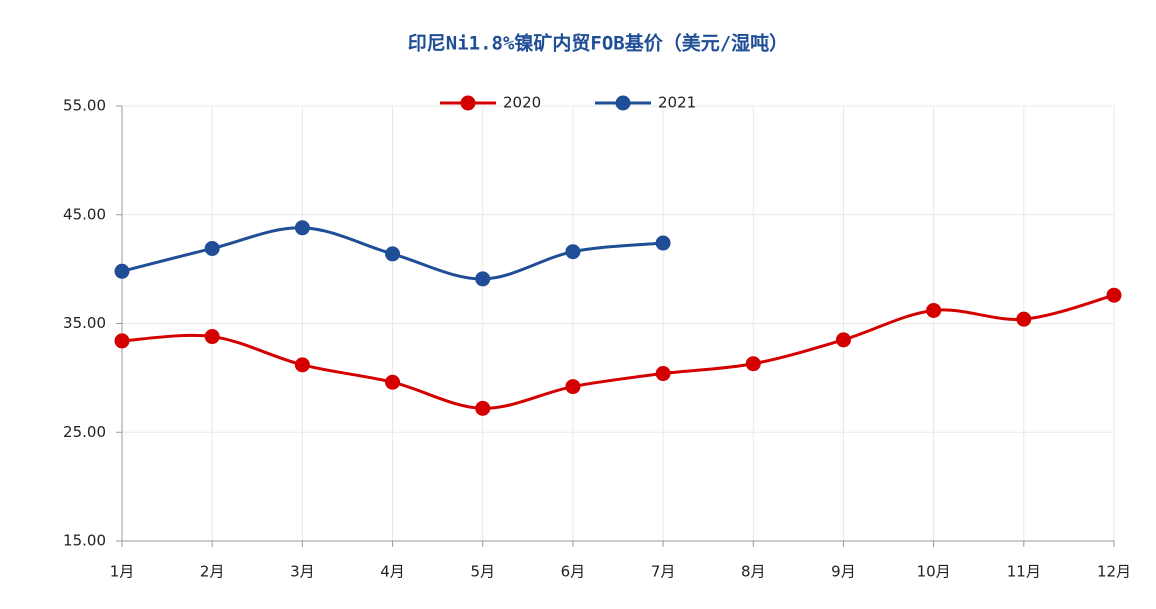 The width and height of the screenshot is (1156, 609). I want to click on x-tick-label: 8月, so click(753, 572).